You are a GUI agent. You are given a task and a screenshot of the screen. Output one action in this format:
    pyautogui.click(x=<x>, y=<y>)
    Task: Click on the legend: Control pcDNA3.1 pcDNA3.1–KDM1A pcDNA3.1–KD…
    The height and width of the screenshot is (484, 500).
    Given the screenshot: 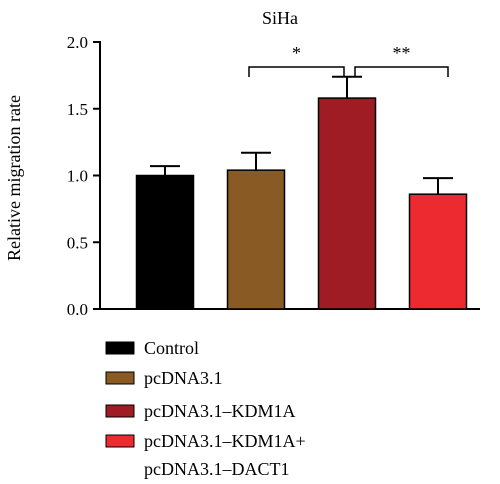 What is the action you would take?
    pyautogui.click(x=205, y=408)
    